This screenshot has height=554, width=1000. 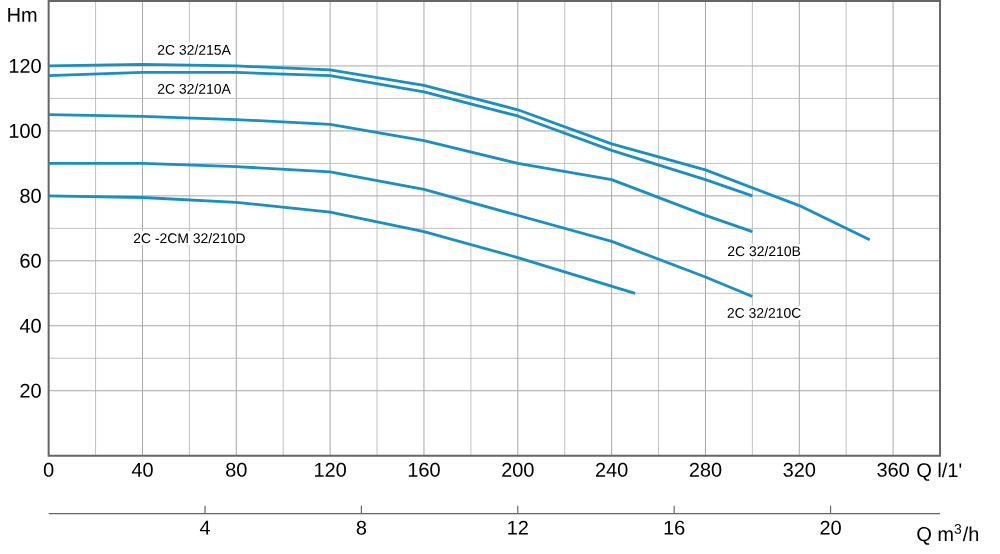 What do you see at coordinates (674, 527) in the screenshot?
I see `x2-tick-label: 16` at bounding box center [674, 527].